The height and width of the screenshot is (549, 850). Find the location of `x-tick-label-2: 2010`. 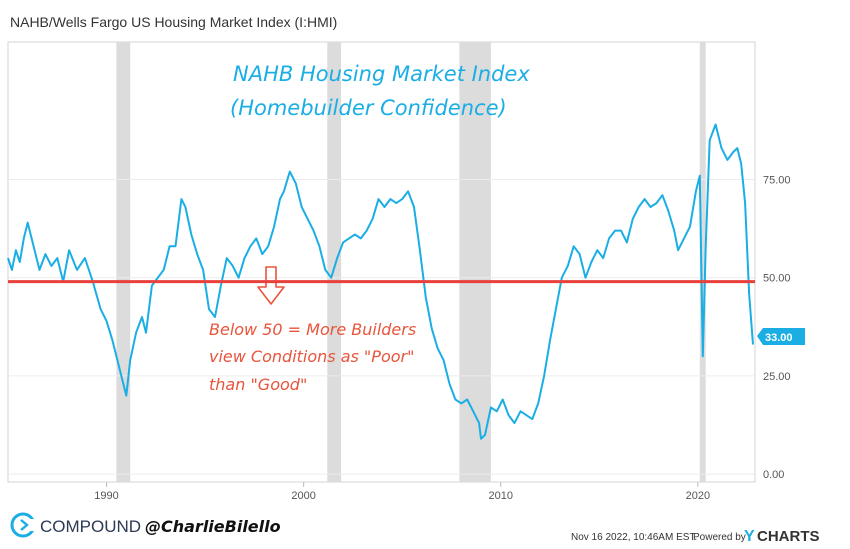

x-tick-label-2: 2010 is located at coordinates (501, 496).